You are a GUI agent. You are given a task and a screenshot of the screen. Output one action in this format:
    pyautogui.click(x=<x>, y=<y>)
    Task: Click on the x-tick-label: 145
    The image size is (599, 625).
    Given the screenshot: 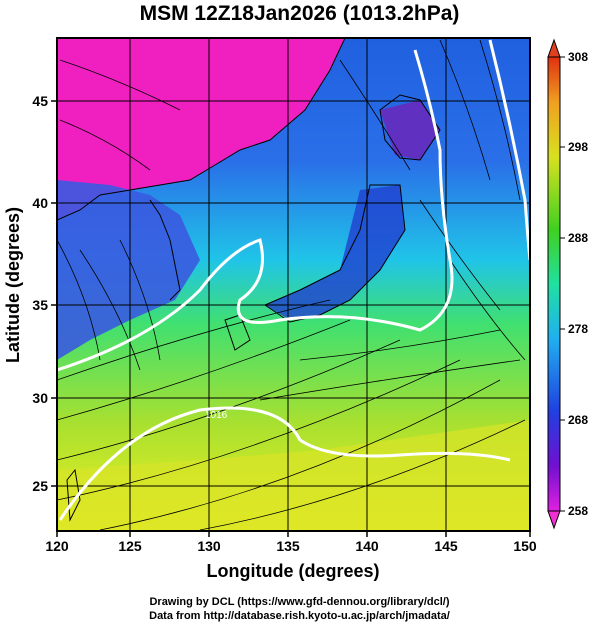 What is the action you would take?
    pyautogui.click(x=446, y=546)
    